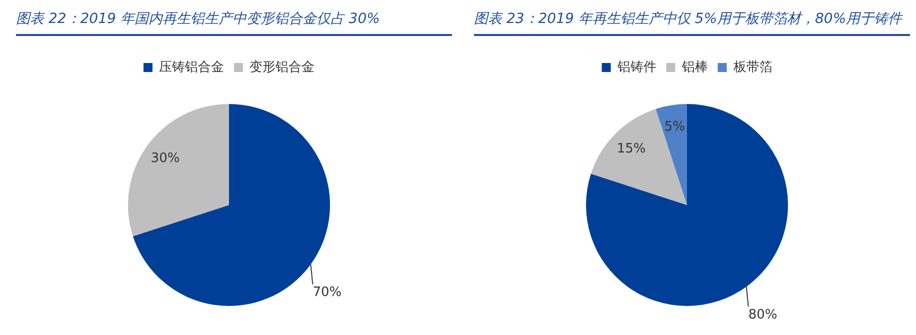  What do you see at coordinates (674, 127) in the screenshot?
I see `data-label: 5%` at bounding box center [674, 127].